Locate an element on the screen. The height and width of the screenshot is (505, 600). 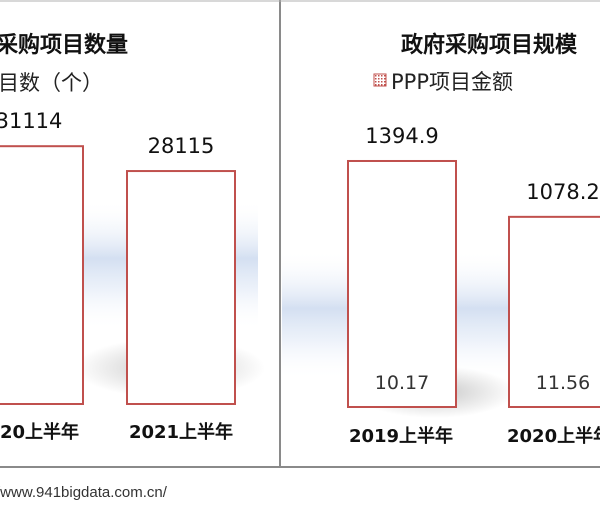
bar-value-label: 31114 is located at coordinates (31, 121).